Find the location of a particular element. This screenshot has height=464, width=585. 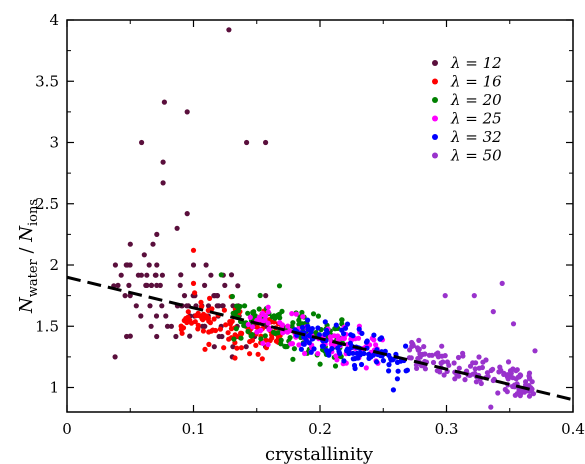

x-tick-label: 0 is located at coordinates (67, 429).